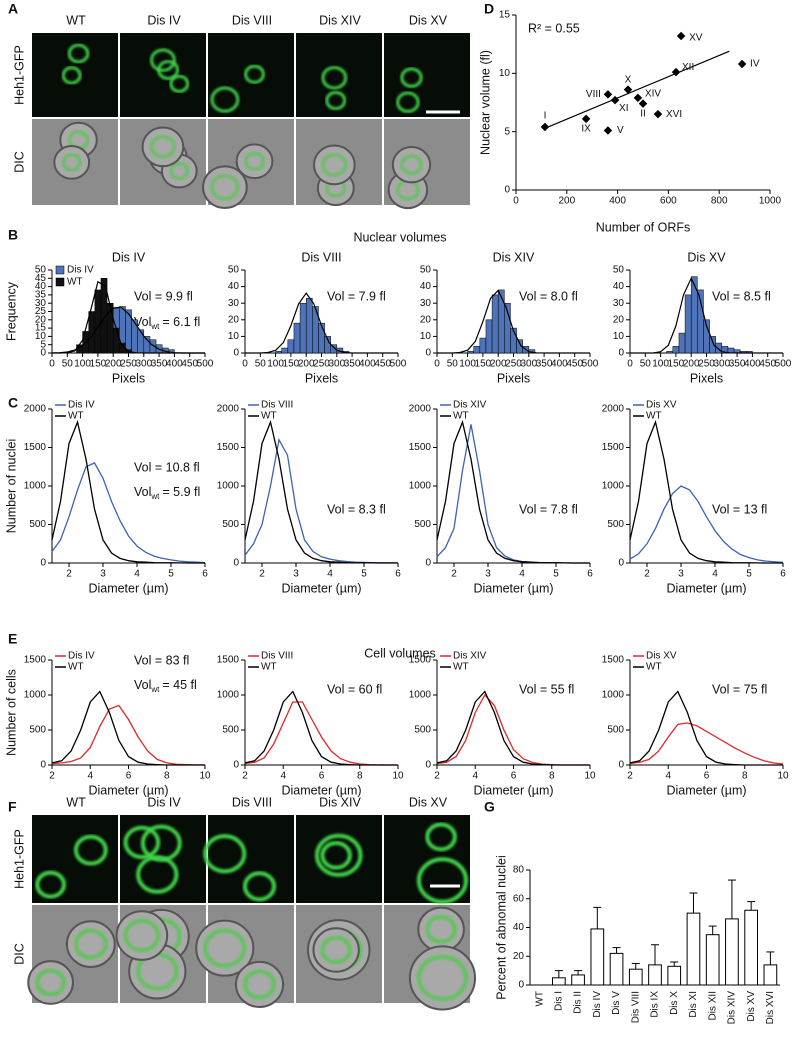 This screenshot has width=800, height=1039. I want to click on x-tick-label: 50, so click(453, 364).